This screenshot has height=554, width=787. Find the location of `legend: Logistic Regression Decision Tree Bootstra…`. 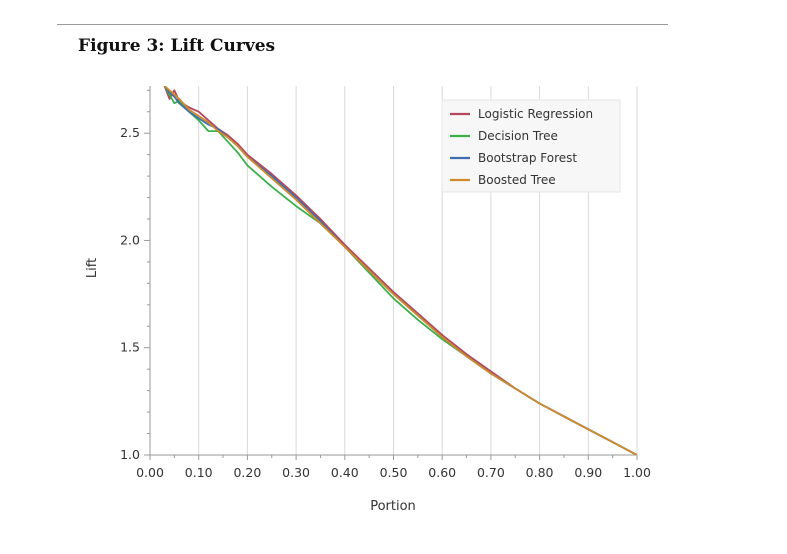

legend: Logistic Regression Decision Tree Bootstra… is located at coordinates (531, 146).